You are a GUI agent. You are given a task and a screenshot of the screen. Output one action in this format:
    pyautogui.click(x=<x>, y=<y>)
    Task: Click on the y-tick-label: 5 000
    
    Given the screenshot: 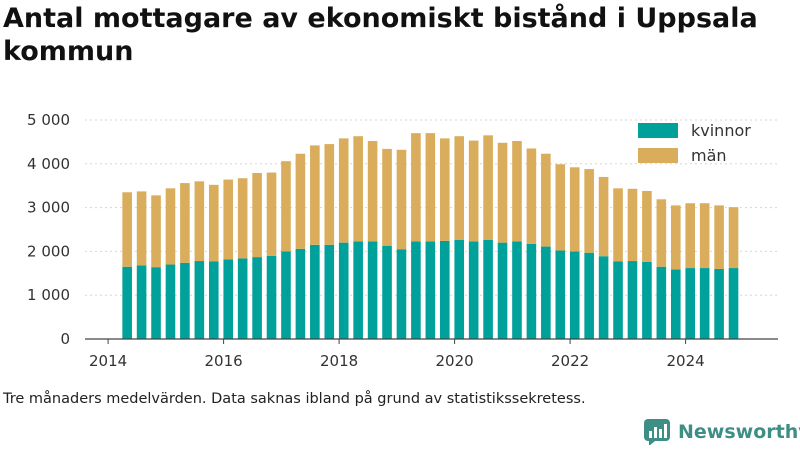 What is the action you would take?
    pyautogui.click(x=48, y=120)
    